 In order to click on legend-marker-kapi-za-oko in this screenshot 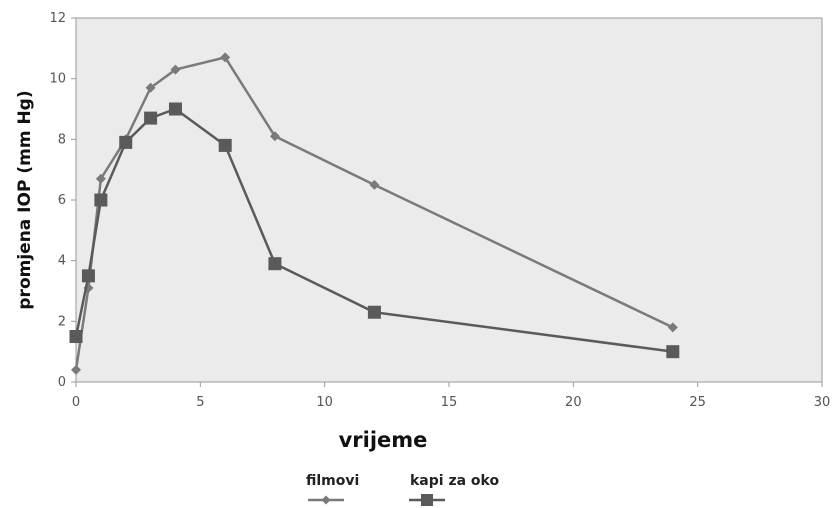, I will do `click(427, 500)`.